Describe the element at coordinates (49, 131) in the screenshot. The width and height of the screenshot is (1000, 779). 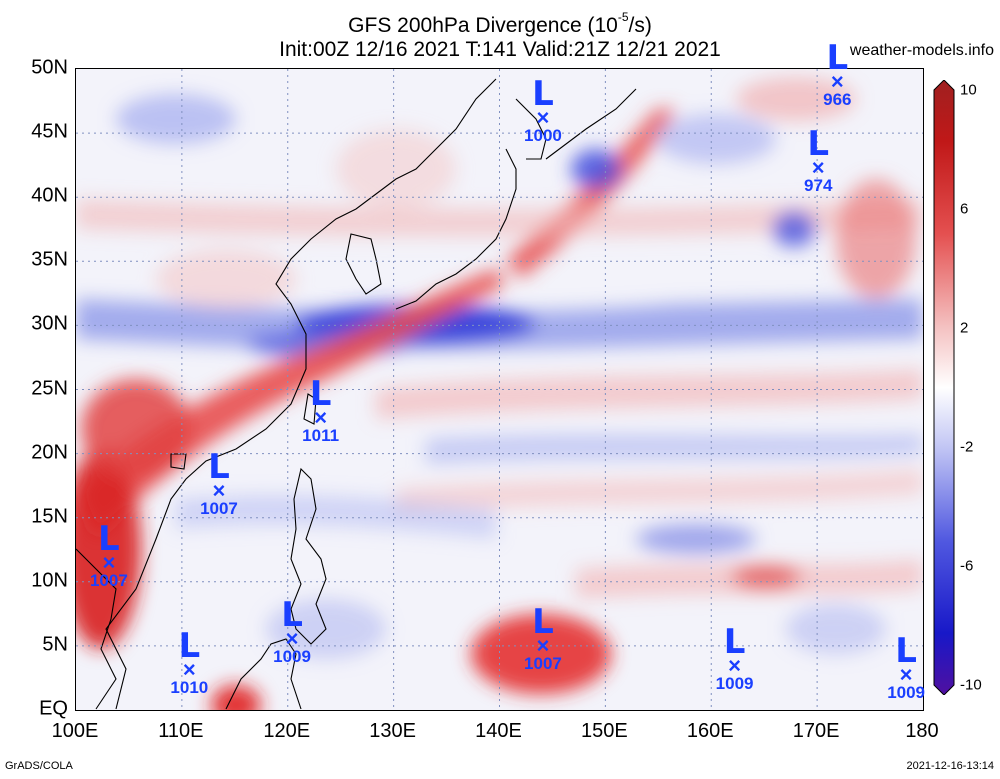
I see `lat-tick-label: 45N` at that location.